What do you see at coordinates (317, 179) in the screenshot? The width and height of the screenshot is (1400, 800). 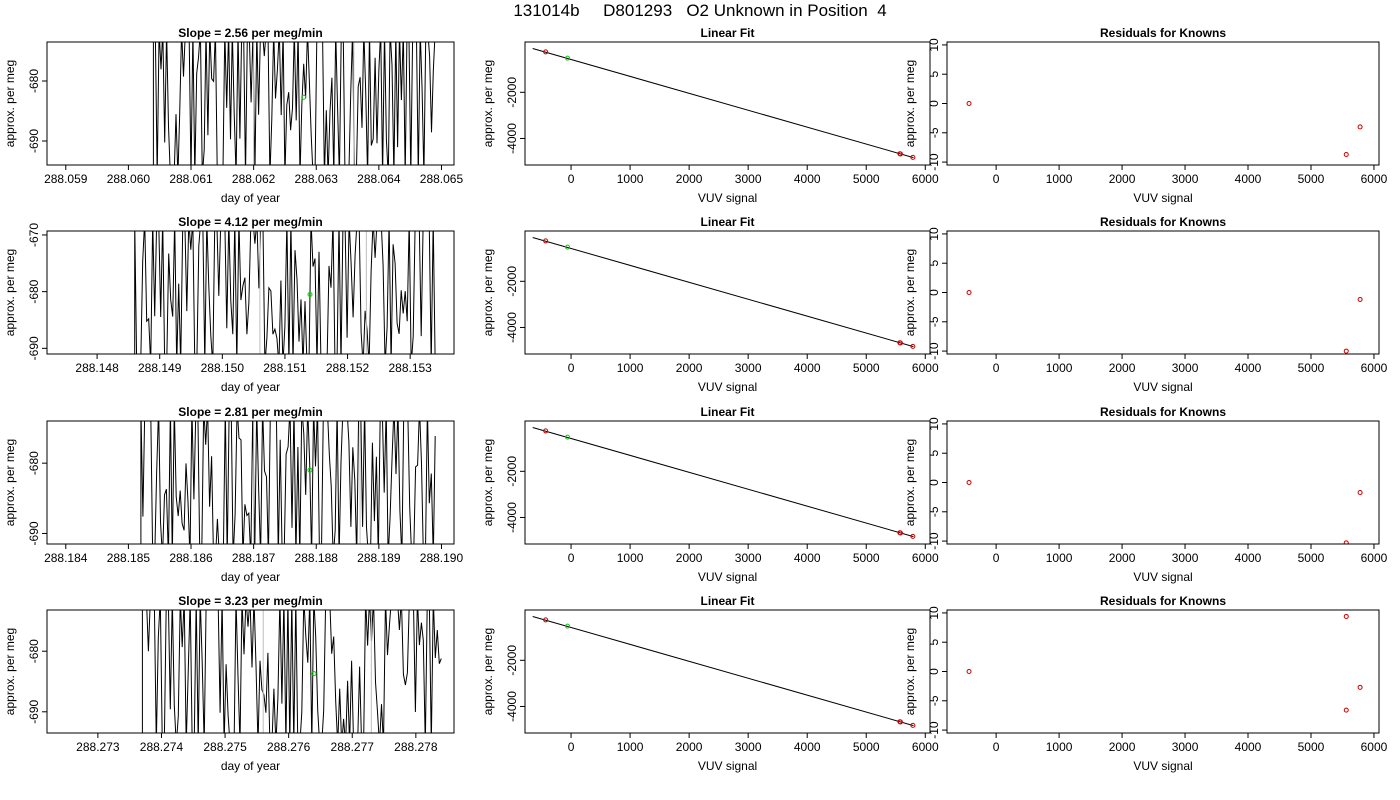 I see `x-tick-label: 288.063` at bounding box center [317, 179].